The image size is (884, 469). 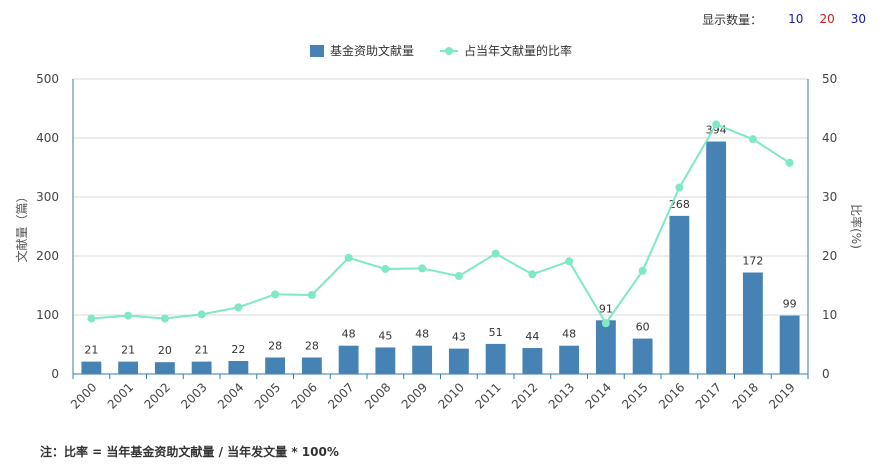 I want to click on y2-tick-label: 20, so click(x=829, y=256).